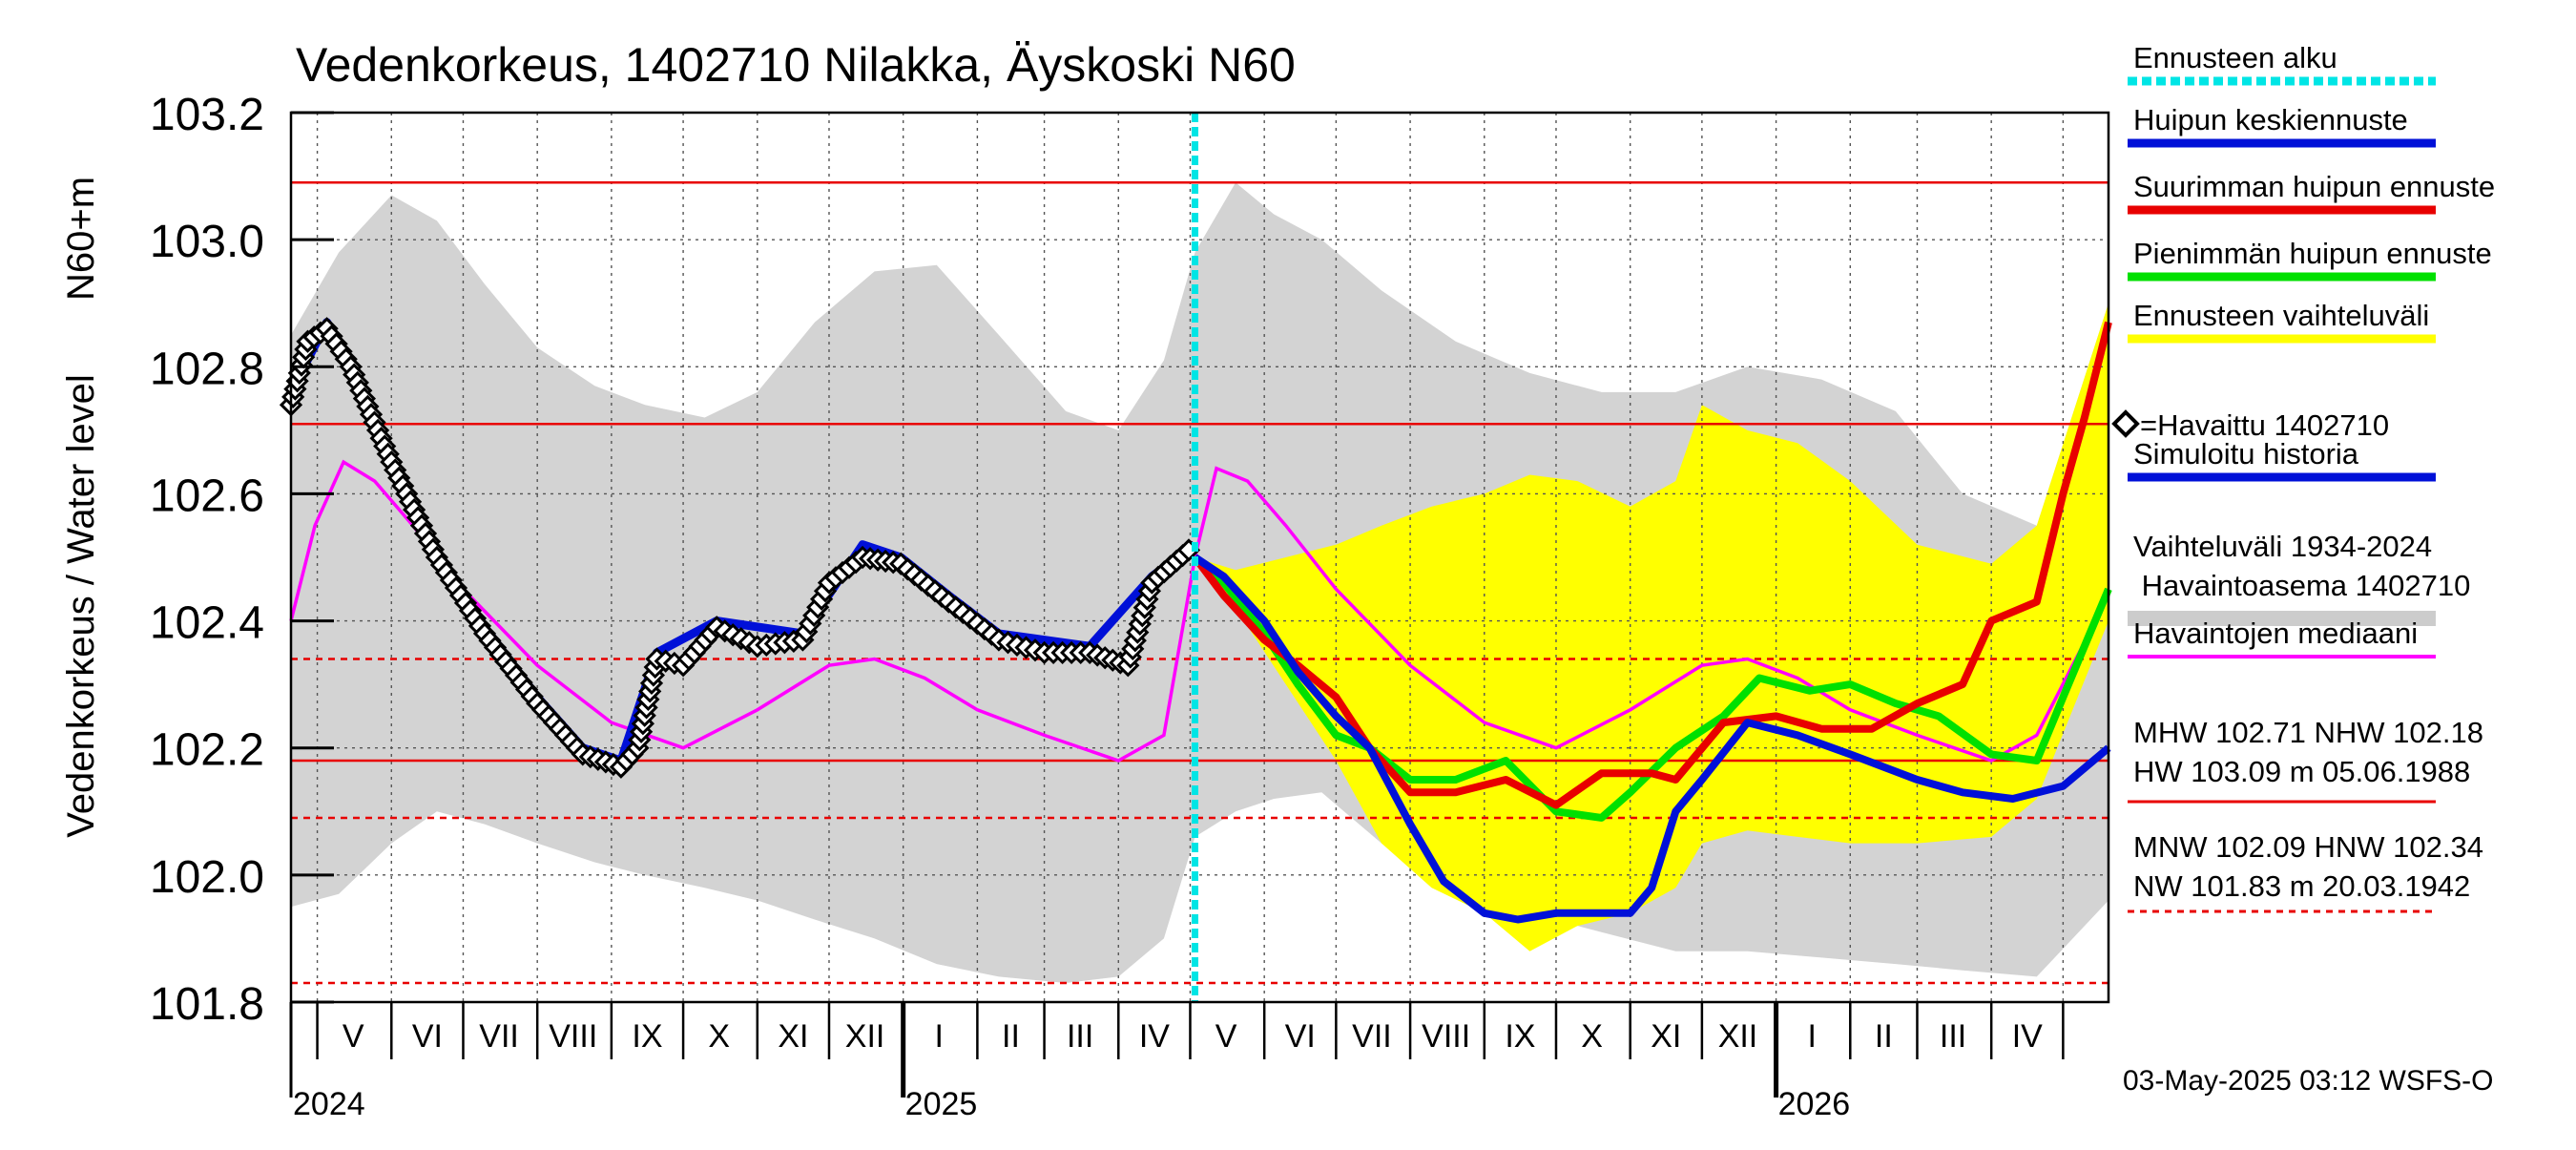 The image size is (2576, 1150). I want to click on timestamp-label: 03-May-2025 03:12 WSFS-O, so click(2308, 1081).